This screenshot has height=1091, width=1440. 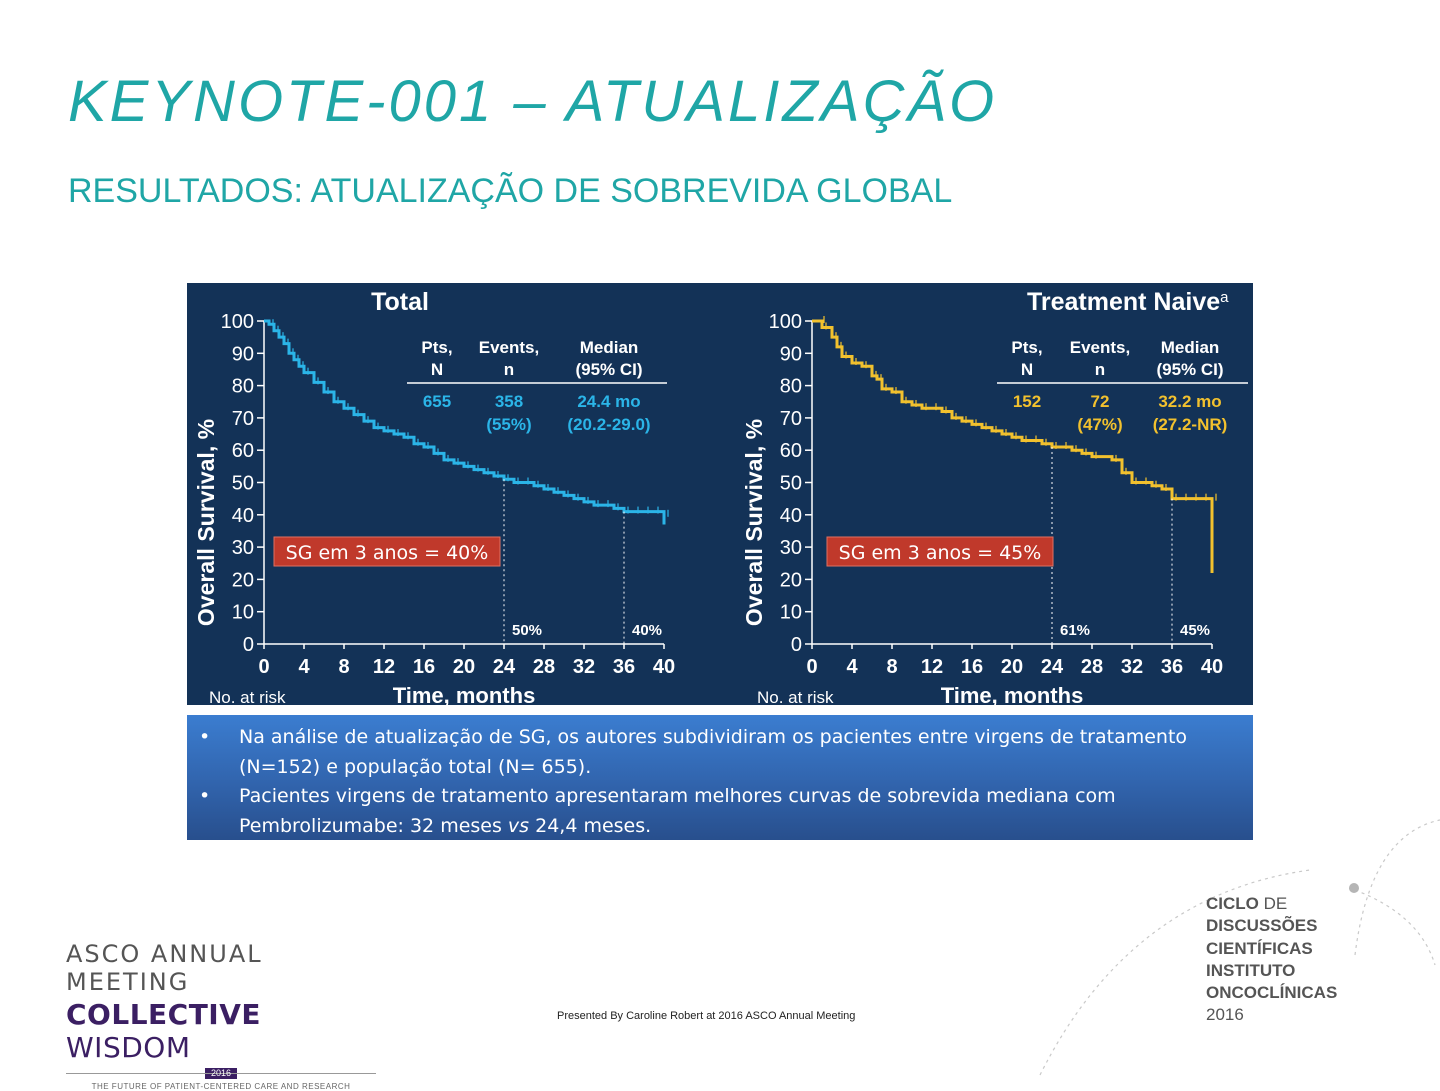 I want to click on total-y-tick-label: 90, so click(x=243, y=354).